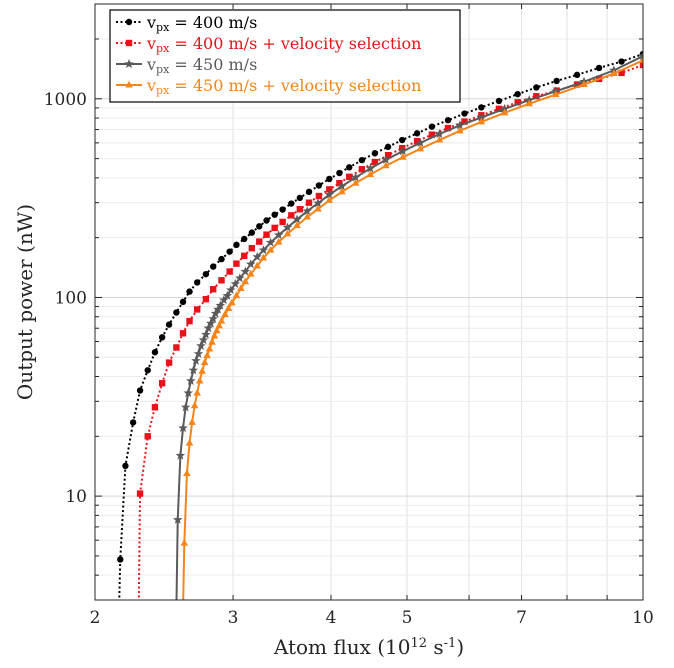  I want to click on y-tick-label: 10, so click(76, 497).